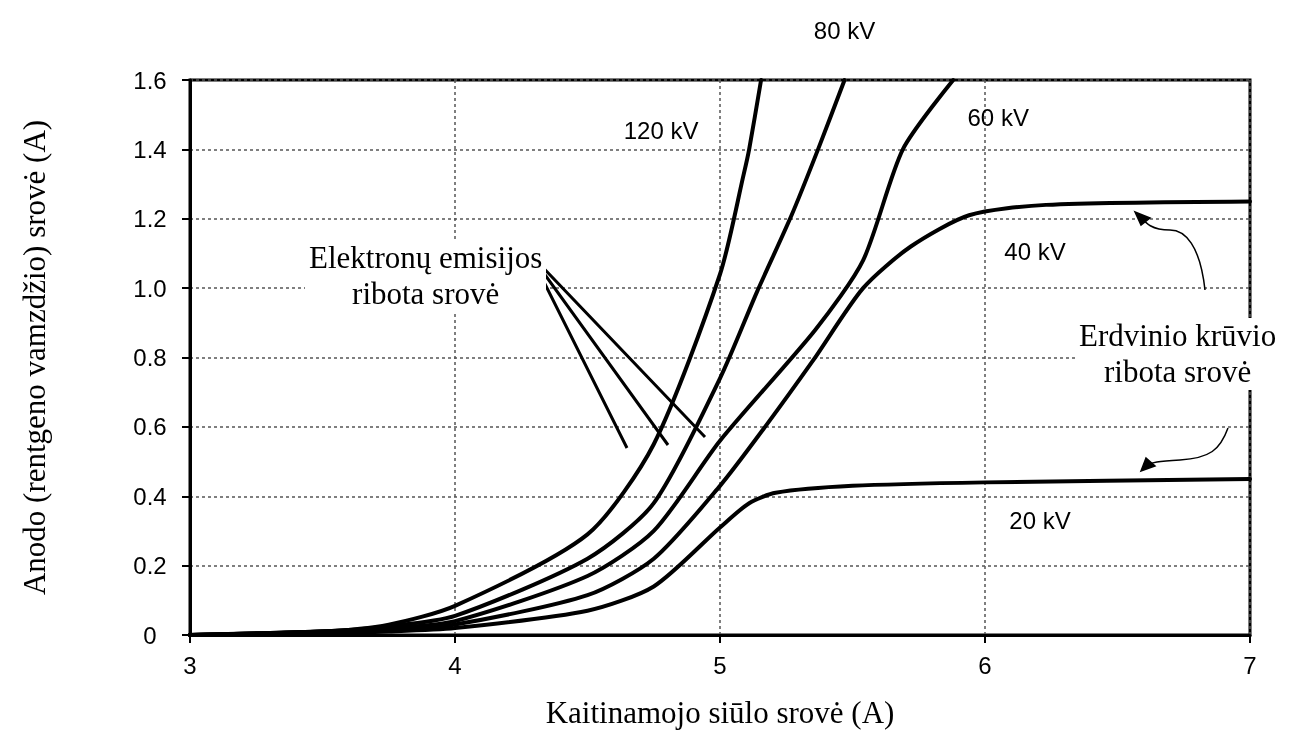  I want to click on x-tick-label: 7, so click(1250, 665).